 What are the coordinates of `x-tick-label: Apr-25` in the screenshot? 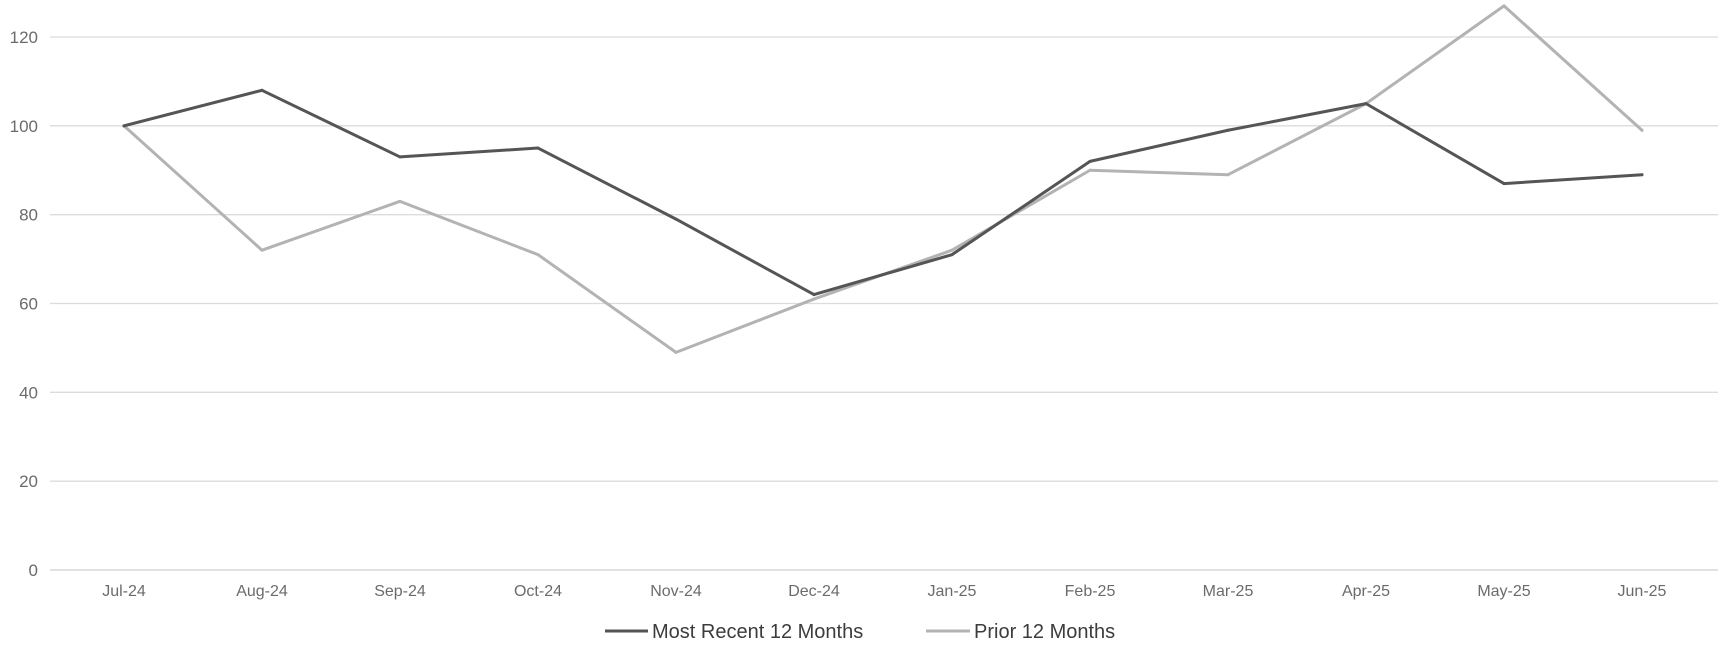 It's located at (1366, 591).